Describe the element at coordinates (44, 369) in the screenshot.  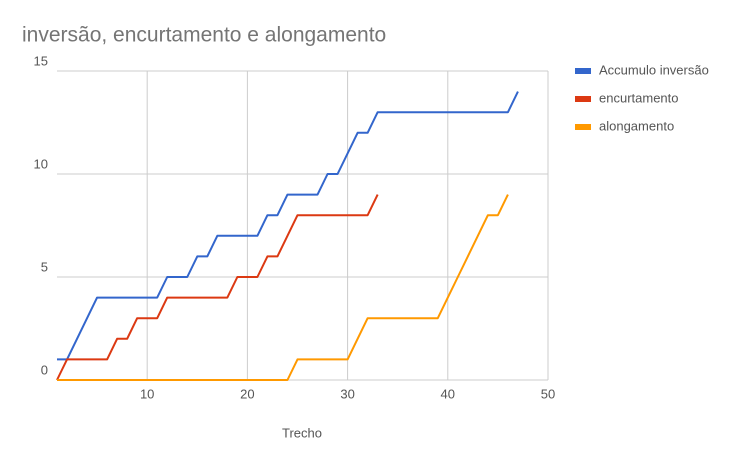
I see `y-tick-label: 0` at that location.